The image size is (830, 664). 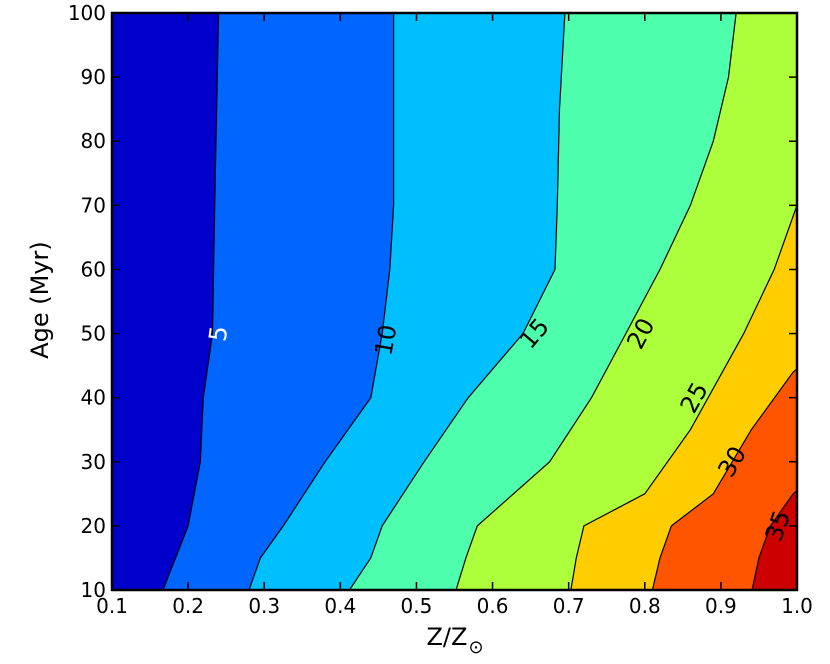 What do you see at coordinates (93, 590) in the screenshot?
I see `y-tick-label: 10` at bounding box center [93, 590].